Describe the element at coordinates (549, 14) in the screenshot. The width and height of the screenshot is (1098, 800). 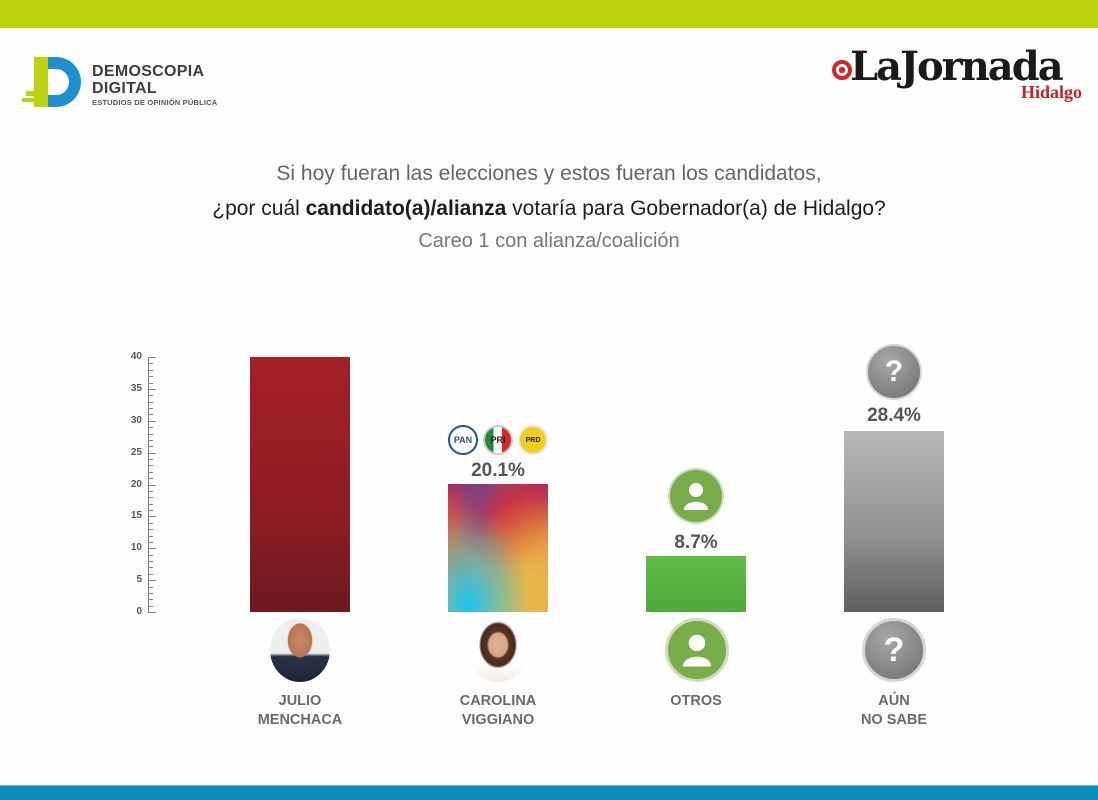
I see `top-accent-bar` at that location.